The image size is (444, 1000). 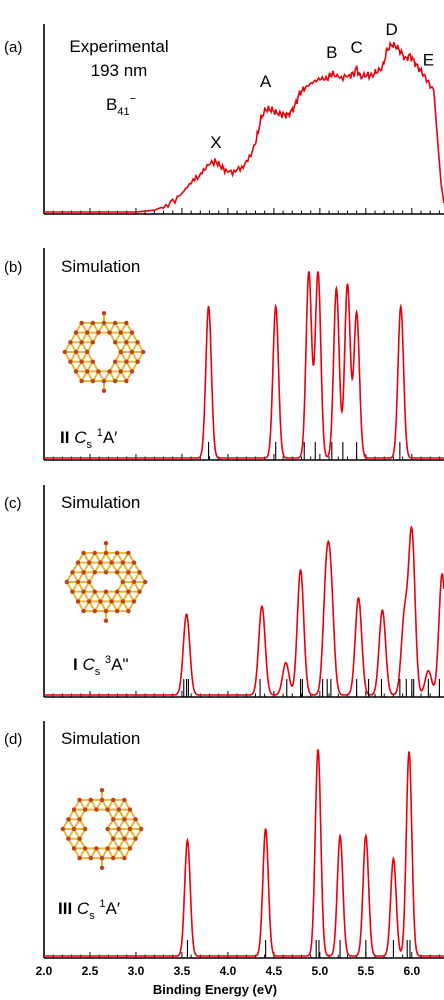 What do you see at coordinates (365, 971) in the screenshot?
I see `x-tick-label: 5.5` at bounding box center [365, 971].